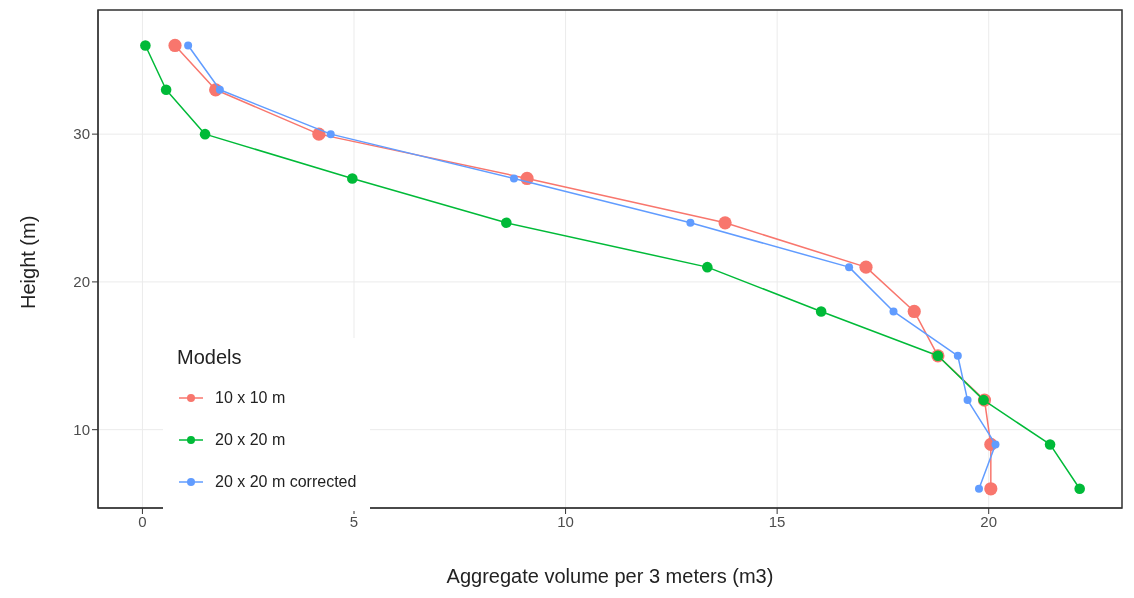  What do you see at coordinates (81, 282) in the screenshot?
I see `y-tick-label: 20` at bounding box center [81, 282].